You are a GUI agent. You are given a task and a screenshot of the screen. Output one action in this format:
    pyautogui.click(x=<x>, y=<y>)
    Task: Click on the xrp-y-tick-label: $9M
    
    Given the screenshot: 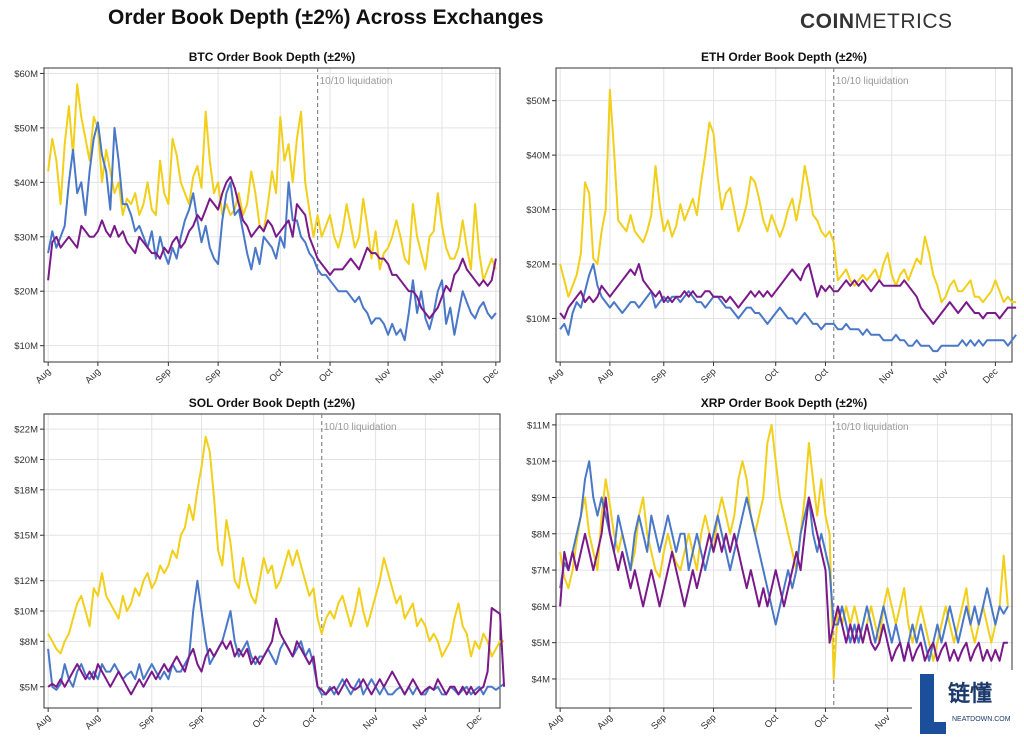 What is the action you would take?
    pyautogui.click(x=541, y=498)
    